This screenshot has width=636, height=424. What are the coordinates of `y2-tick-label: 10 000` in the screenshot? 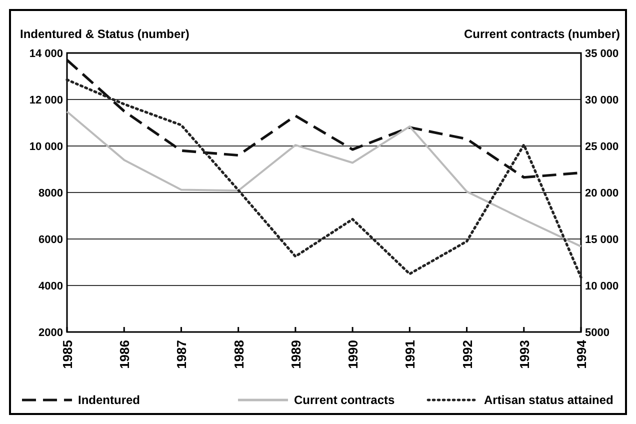 It's located at (602, 286).